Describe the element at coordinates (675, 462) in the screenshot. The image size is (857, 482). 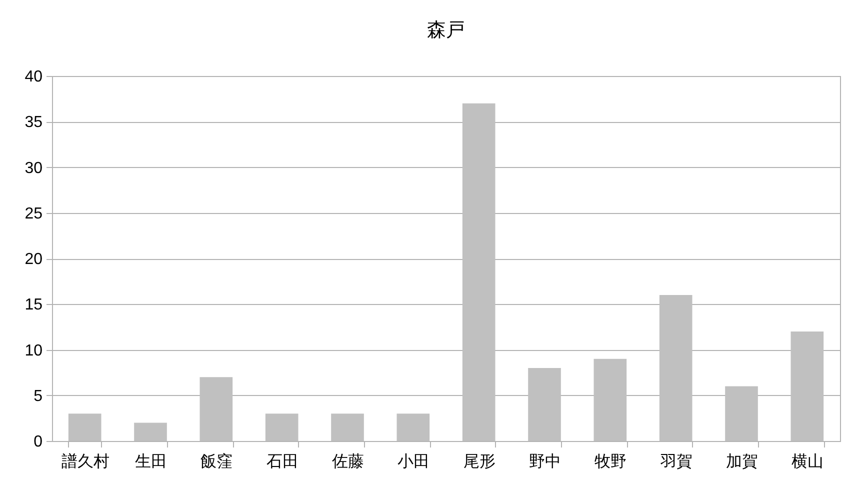
I see `x-tick-label: 羽賀` at that location.